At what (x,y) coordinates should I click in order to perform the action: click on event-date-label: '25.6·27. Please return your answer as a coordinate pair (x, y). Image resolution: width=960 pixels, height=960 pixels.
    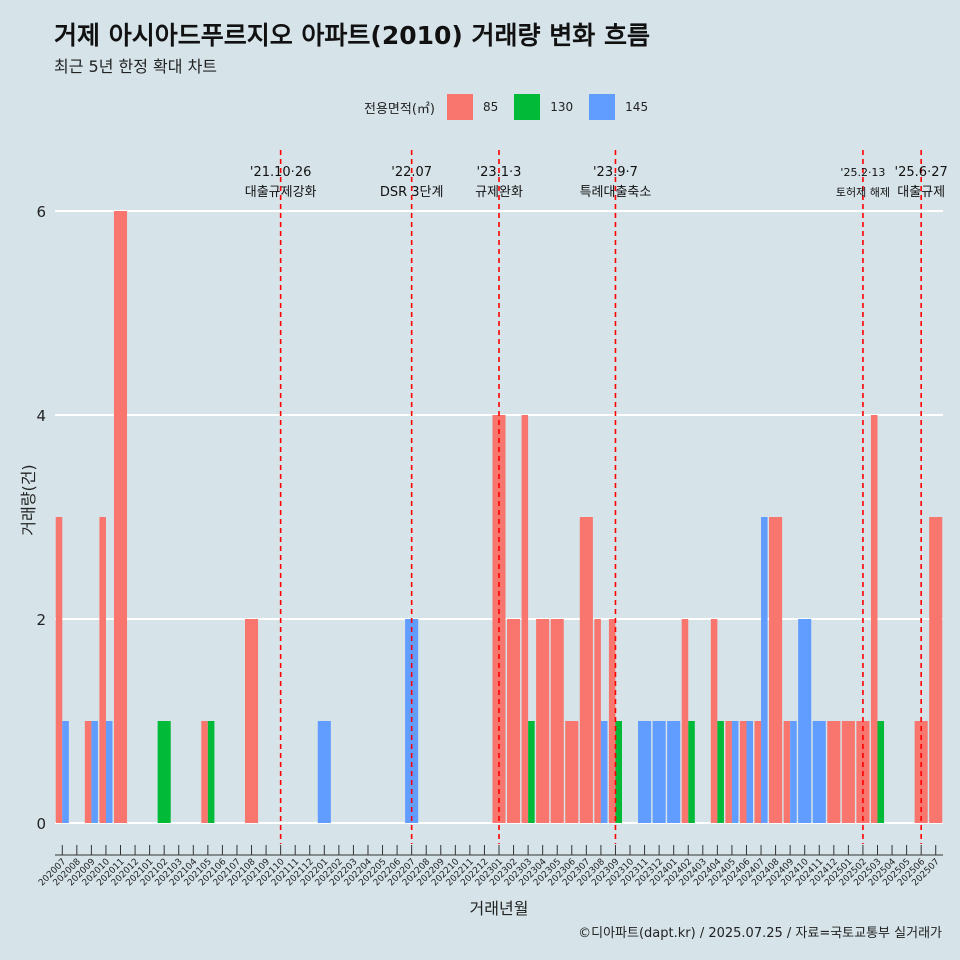
    Looking at the image, I should click on (921, 172).